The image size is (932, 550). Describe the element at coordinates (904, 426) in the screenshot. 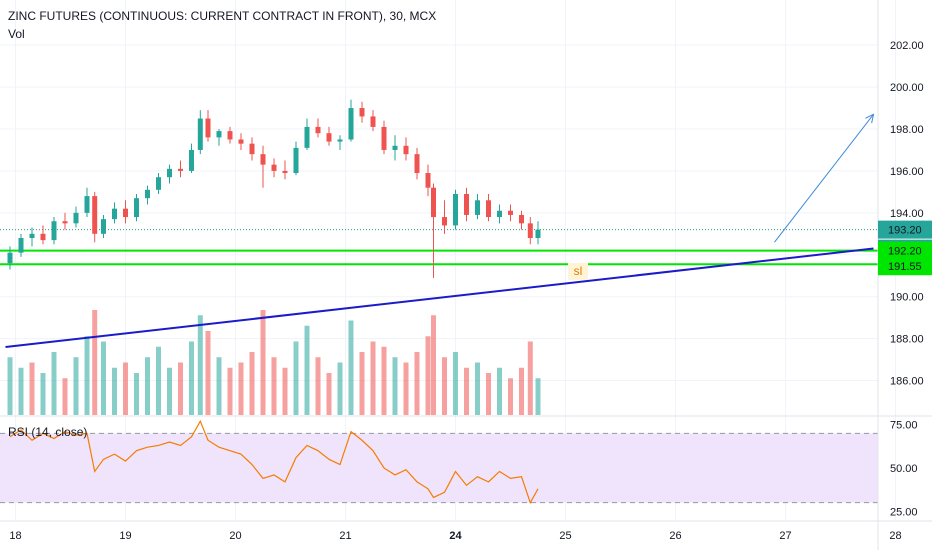

I see `rsi-tick-label: 75.00` at that location.